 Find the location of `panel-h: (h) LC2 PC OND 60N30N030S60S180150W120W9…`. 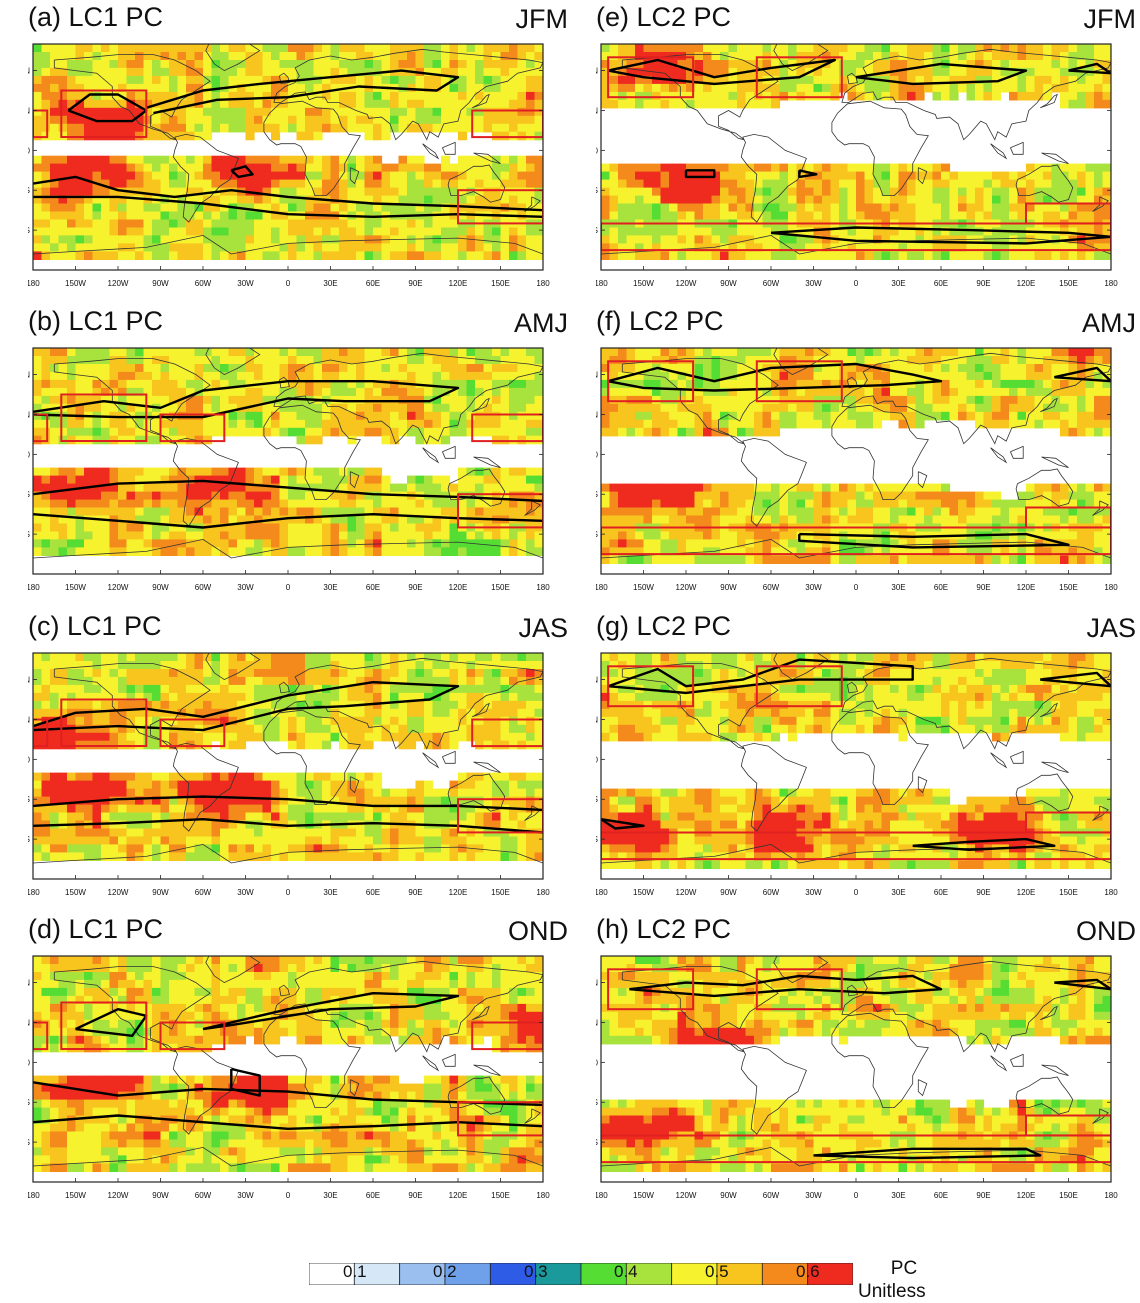

panel-h: (h) LC2 PC OND 60N30N030S60S180150W120W9… is located at coordinates (866, 1064).